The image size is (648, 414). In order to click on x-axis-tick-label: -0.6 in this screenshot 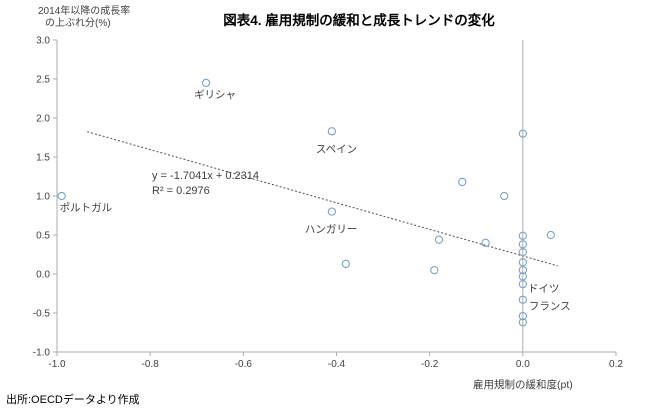, I will do `click(244, 364)`.